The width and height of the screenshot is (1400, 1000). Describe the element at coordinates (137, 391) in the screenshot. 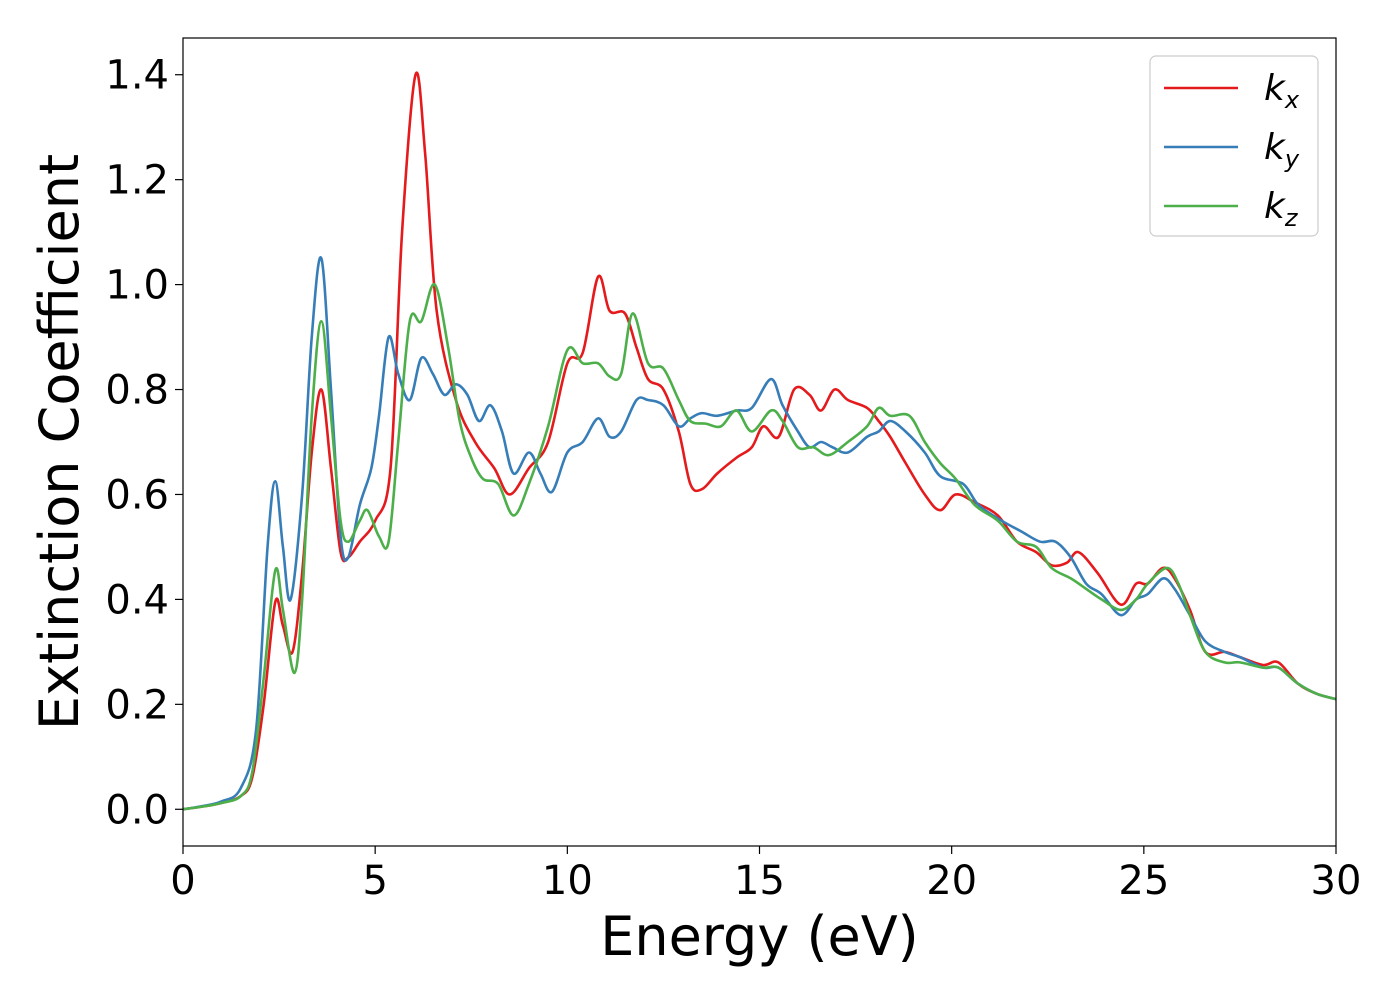

I see `y-tick-label: 0.8` at that location.